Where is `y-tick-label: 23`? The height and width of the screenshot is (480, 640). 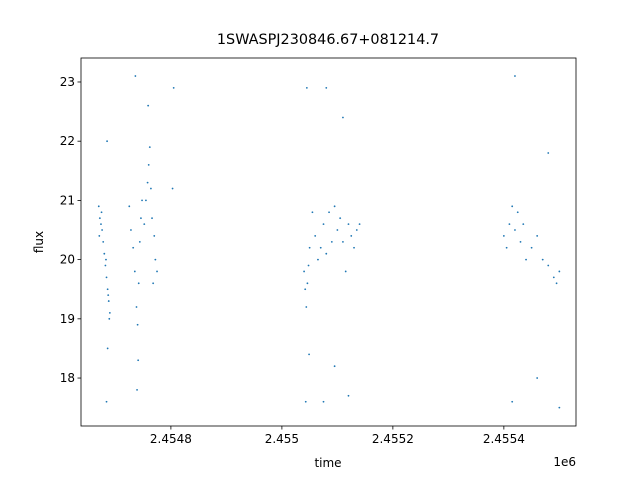
y-tick-label: 23 is located at coordinates (67, 82).